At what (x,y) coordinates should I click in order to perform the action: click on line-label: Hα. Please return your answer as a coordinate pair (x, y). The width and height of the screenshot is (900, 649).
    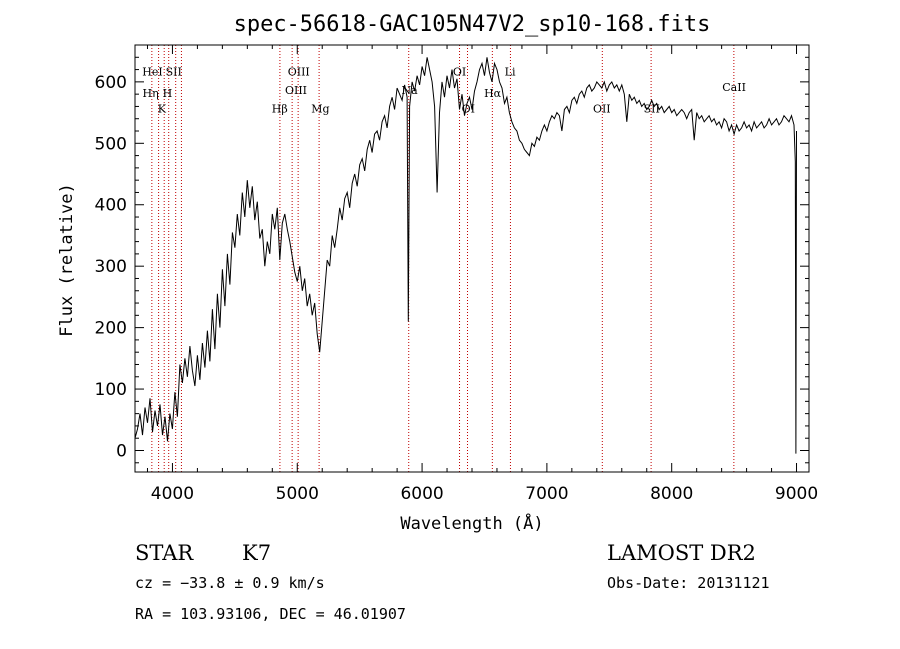
    Looking at the image, I should click on (493, 93).